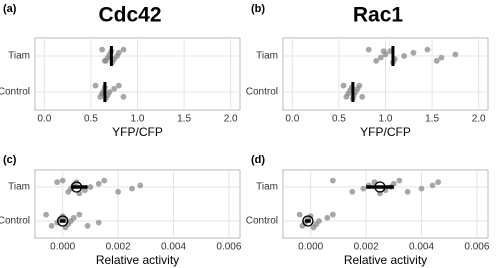  Describe the element at coordinates (258, 9) in the screenshot. I see `panel-label: (b)` at that location.